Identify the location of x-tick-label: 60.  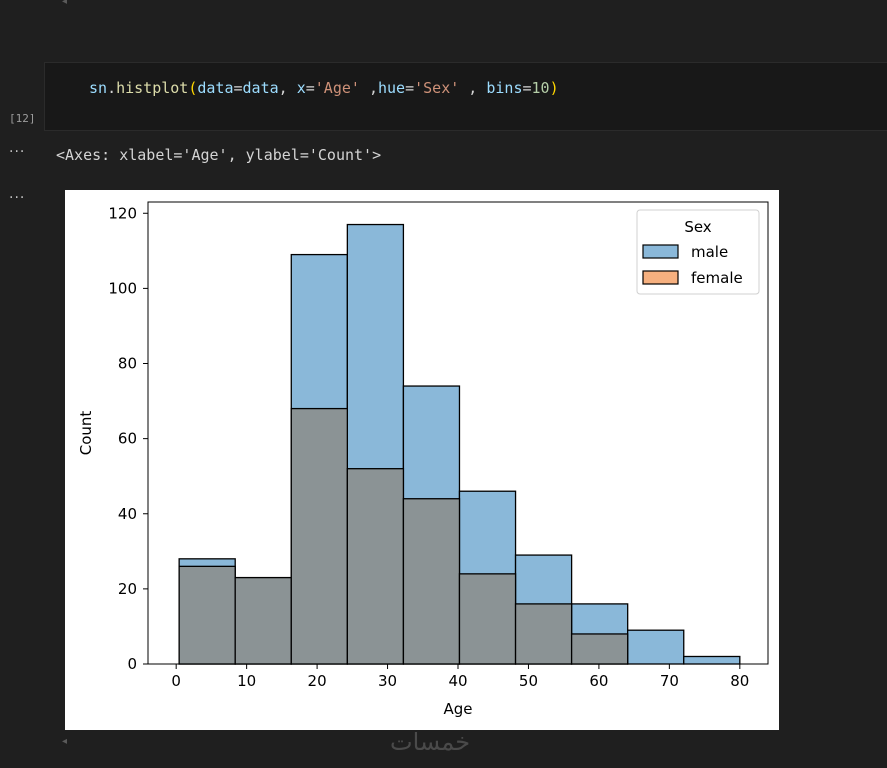
(598, 681).